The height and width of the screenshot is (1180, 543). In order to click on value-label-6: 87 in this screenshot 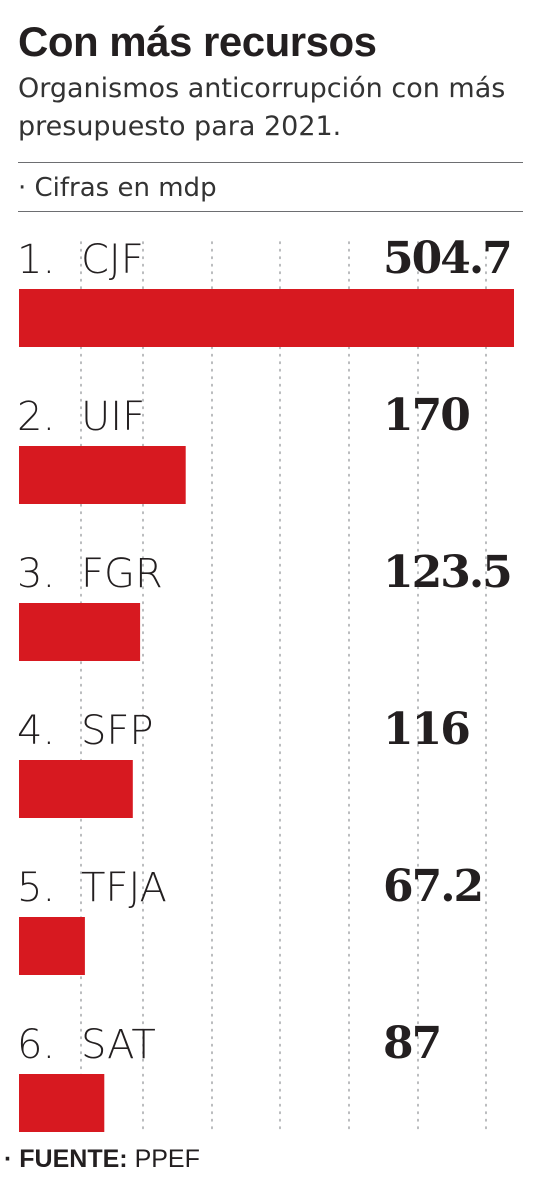, I will do `click(411, 1043)`.